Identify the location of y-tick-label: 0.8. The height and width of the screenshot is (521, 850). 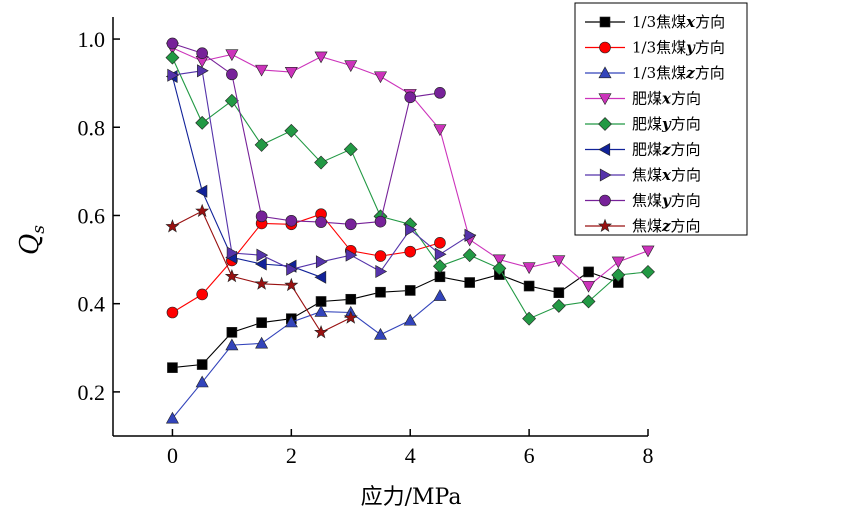
(92, 127).